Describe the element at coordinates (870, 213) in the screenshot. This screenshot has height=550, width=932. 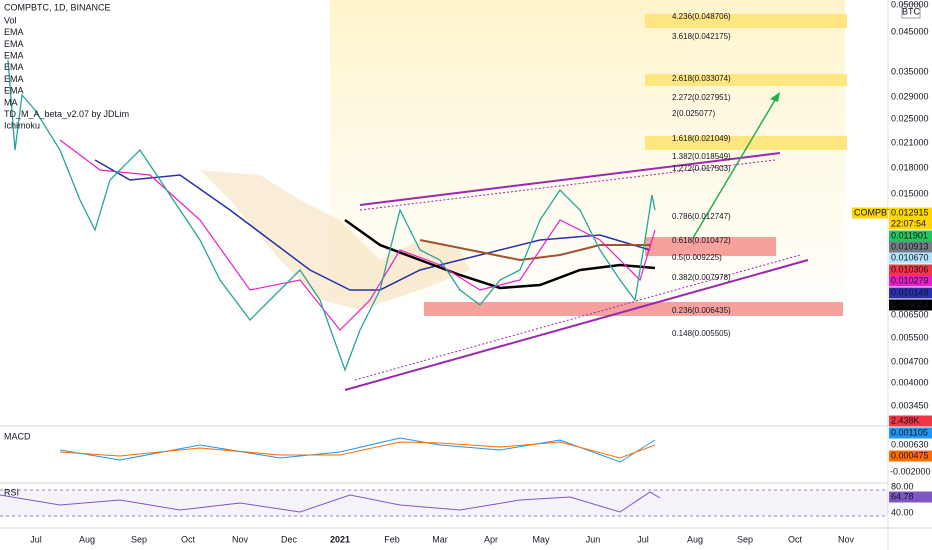
I see `symbol-name-bg` at that location.